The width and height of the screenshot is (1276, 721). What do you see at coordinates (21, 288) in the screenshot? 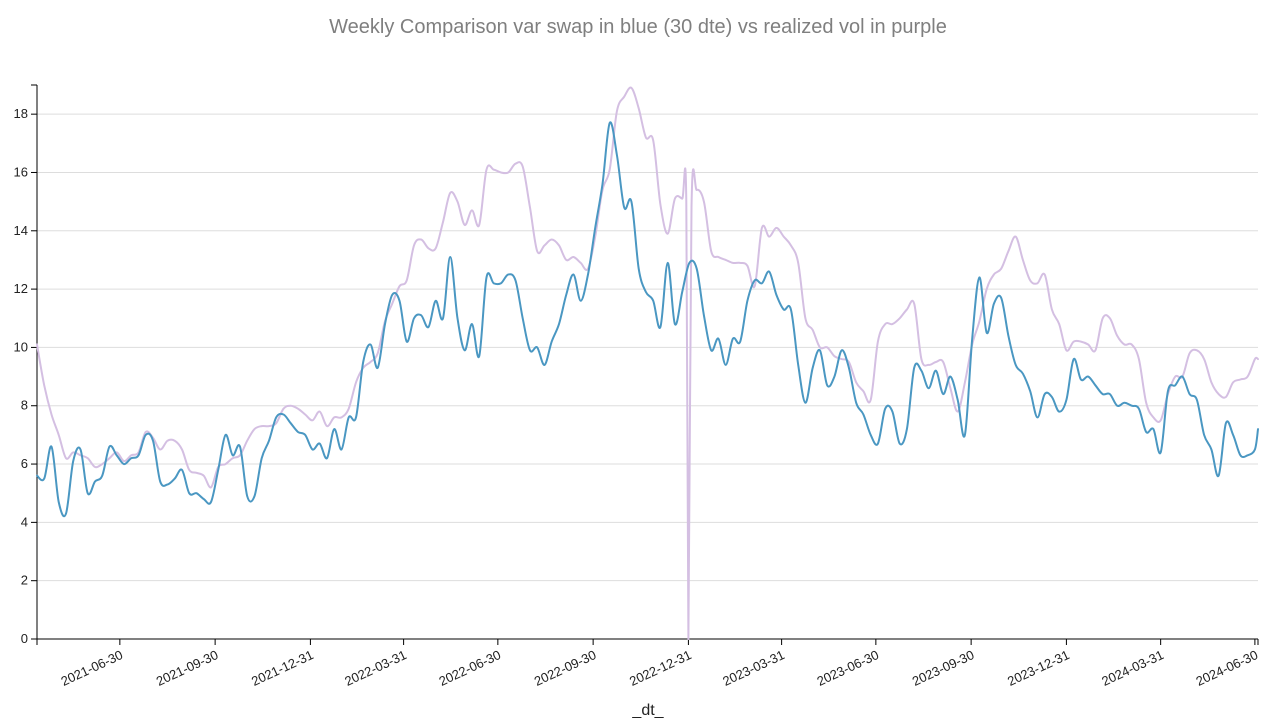
I see `y-tick-label-12: 12` at bounding box center [21, 288].